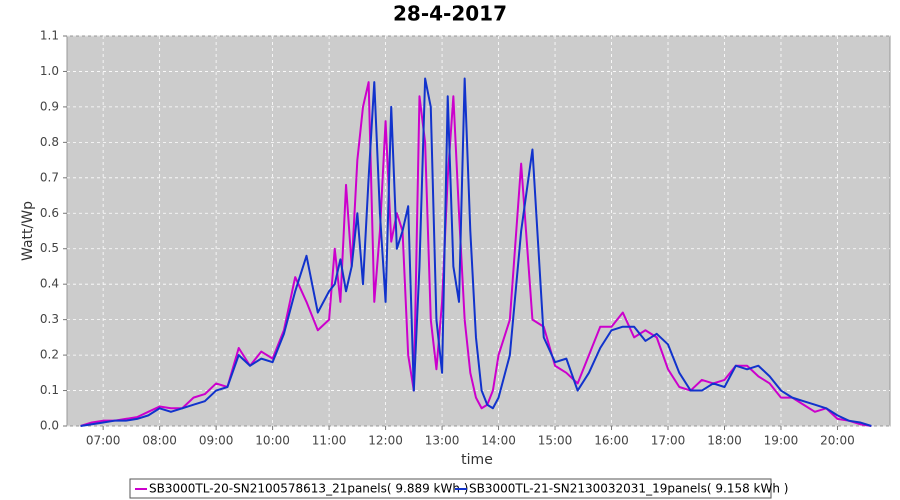 The width and height of the screenshot is (900, 500). What do you see at coordinates (49, 213) in the screenshot?
I see `y-tick-label: 0.6` at bounding box center [49, 213].